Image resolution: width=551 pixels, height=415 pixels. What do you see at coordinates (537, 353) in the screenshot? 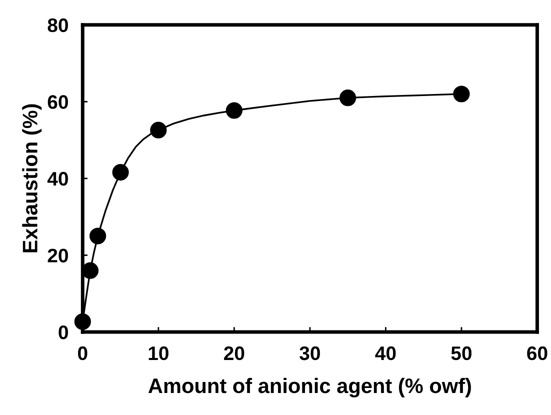
I see `x-tick-label: 60` at bounding box center [537, 353].